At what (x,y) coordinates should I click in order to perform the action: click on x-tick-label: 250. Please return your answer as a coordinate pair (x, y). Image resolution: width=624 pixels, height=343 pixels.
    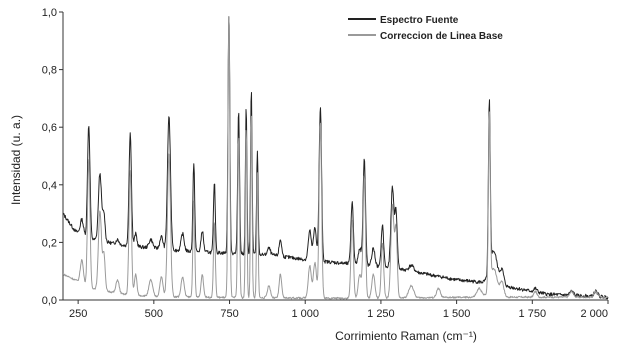
    Looking at the image, I should click on (78, 314).